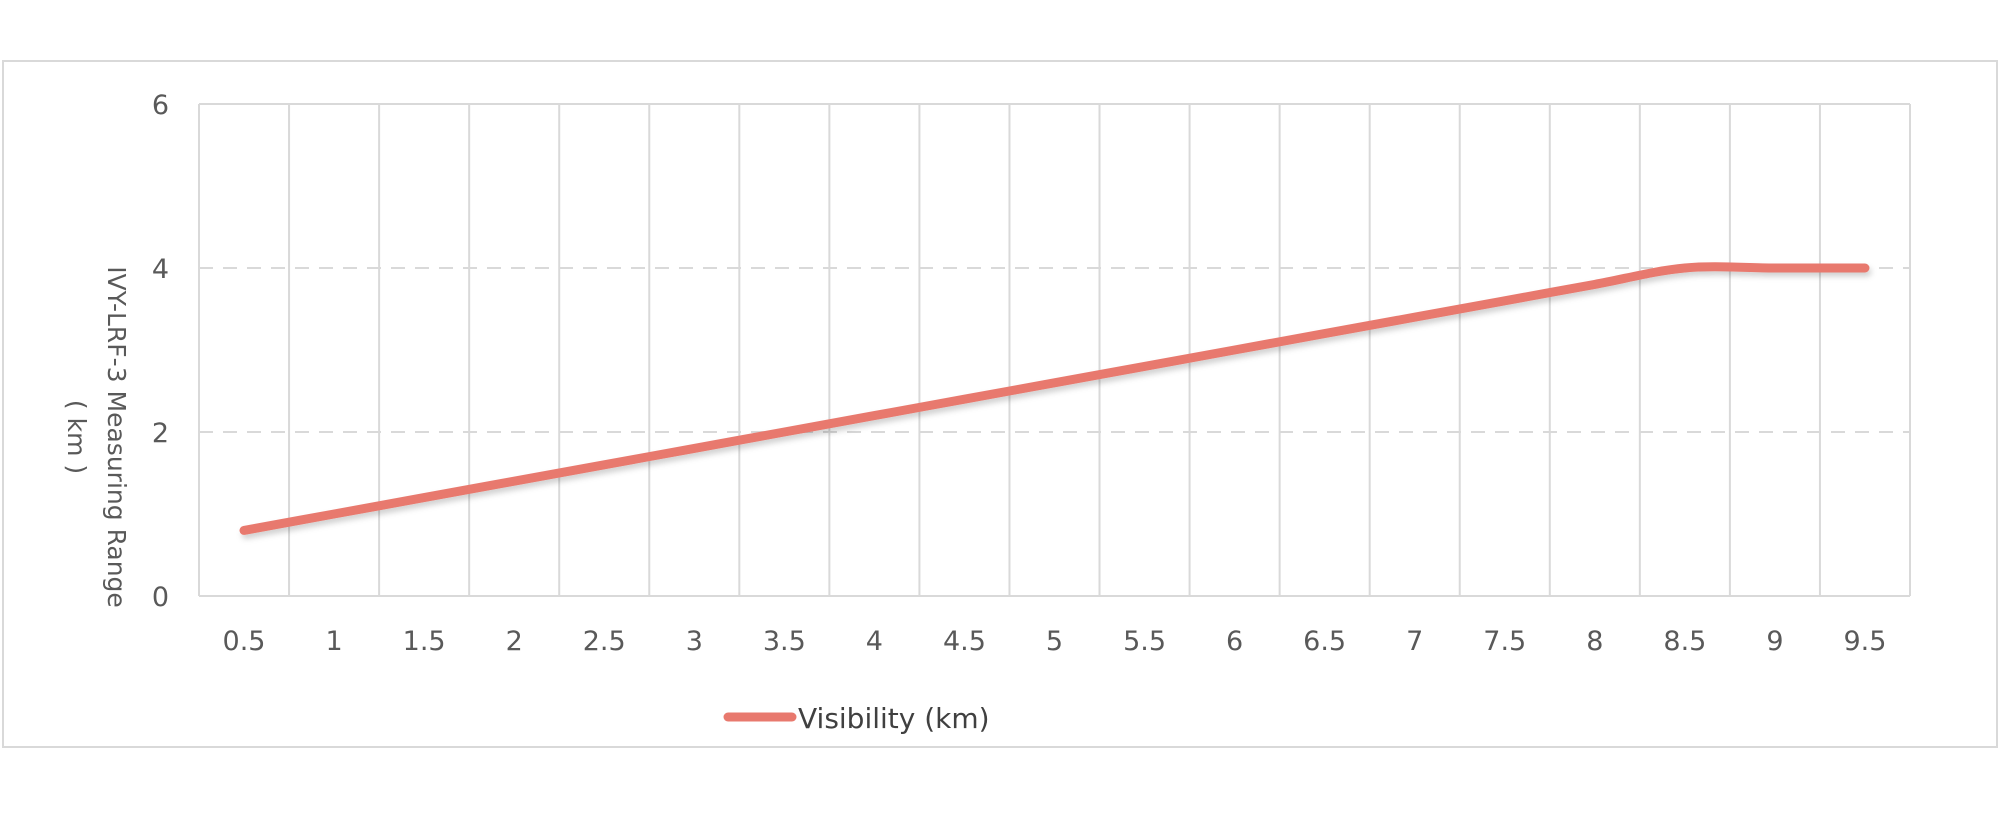 This screenshot has height=825, width=2000. I want to click on x-tick-label: 5.5, so click(1144, 641).